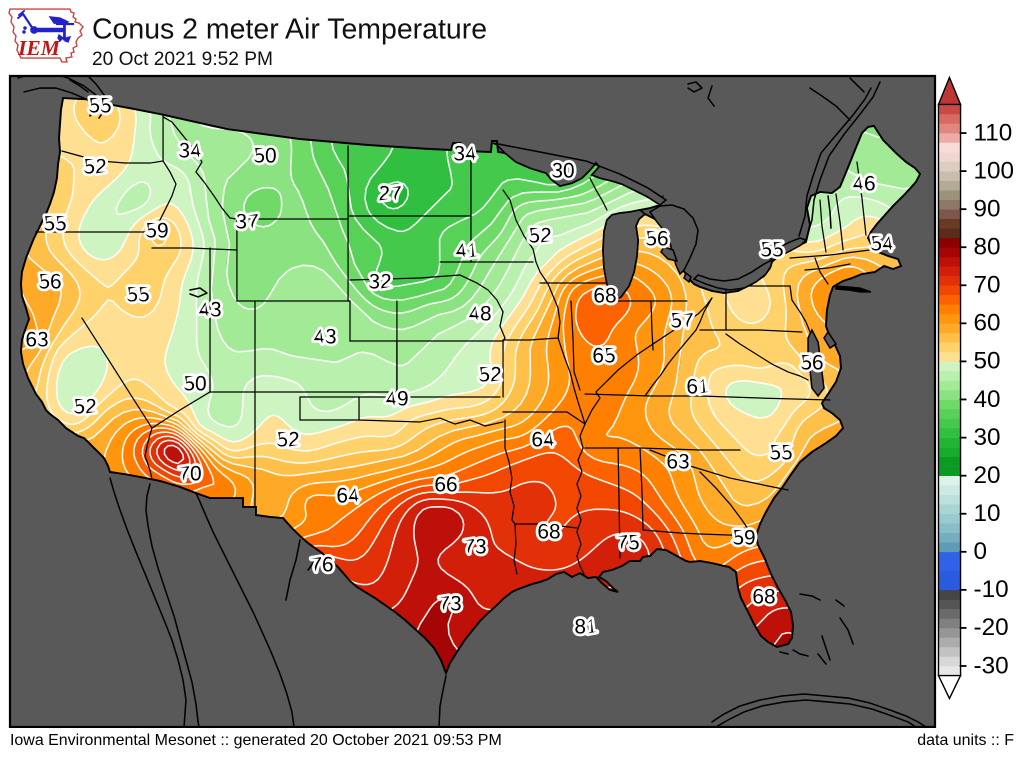  What do you see at coordinates (986, 437) in the screenshot?
I see `svg-text: 30` at bounding box center [986, 437].